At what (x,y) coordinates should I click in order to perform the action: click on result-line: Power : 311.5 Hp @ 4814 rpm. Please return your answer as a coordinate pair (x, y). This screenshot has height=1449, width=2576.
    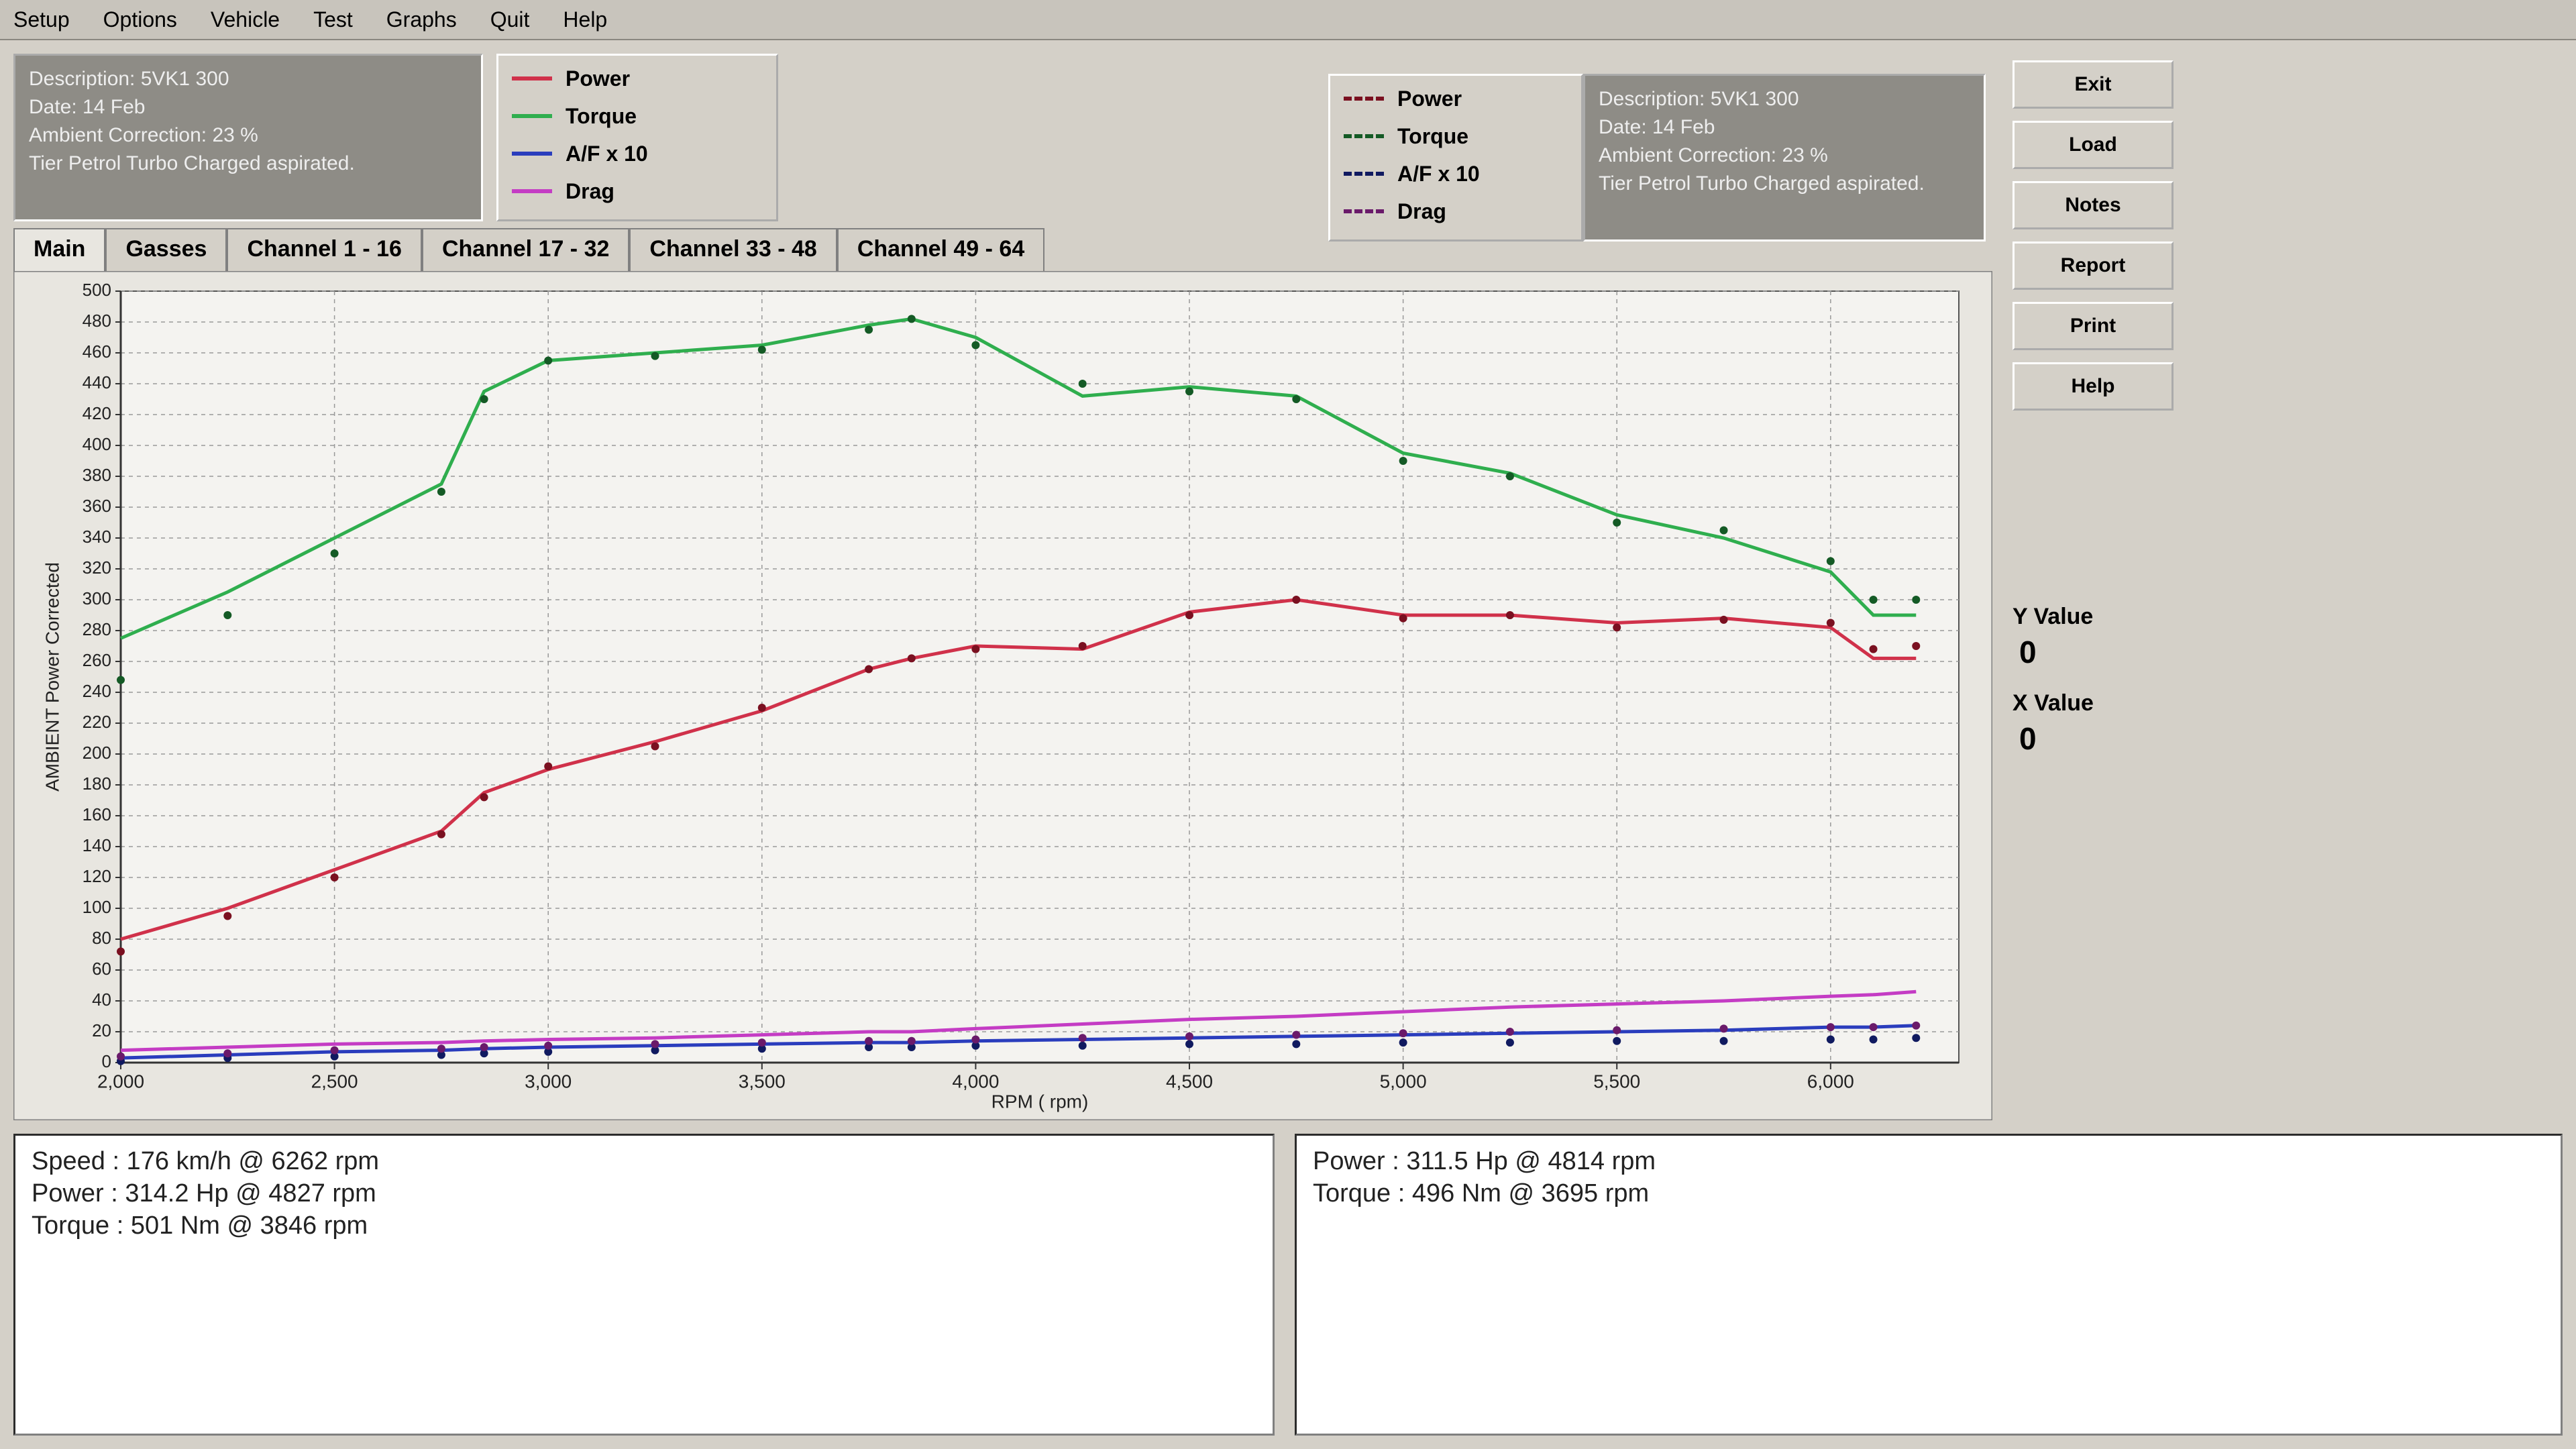
    Looking at the image, I should click on (1484, 1161).